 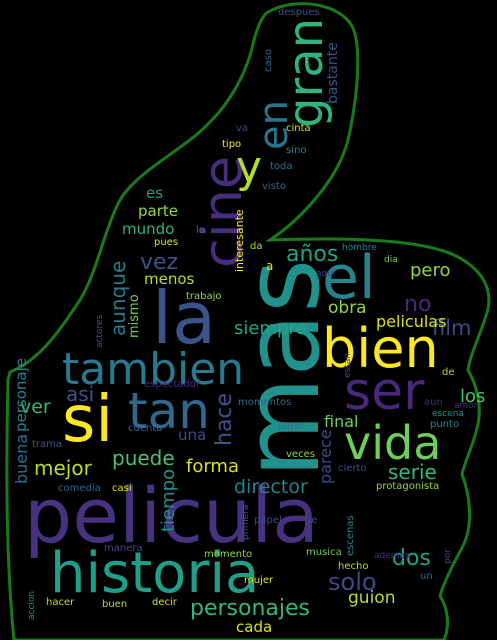 What do you see at coordinates (63, 468) in the screenshot?
I see `word-mejor: mejor` at bounding box center [63, 468].